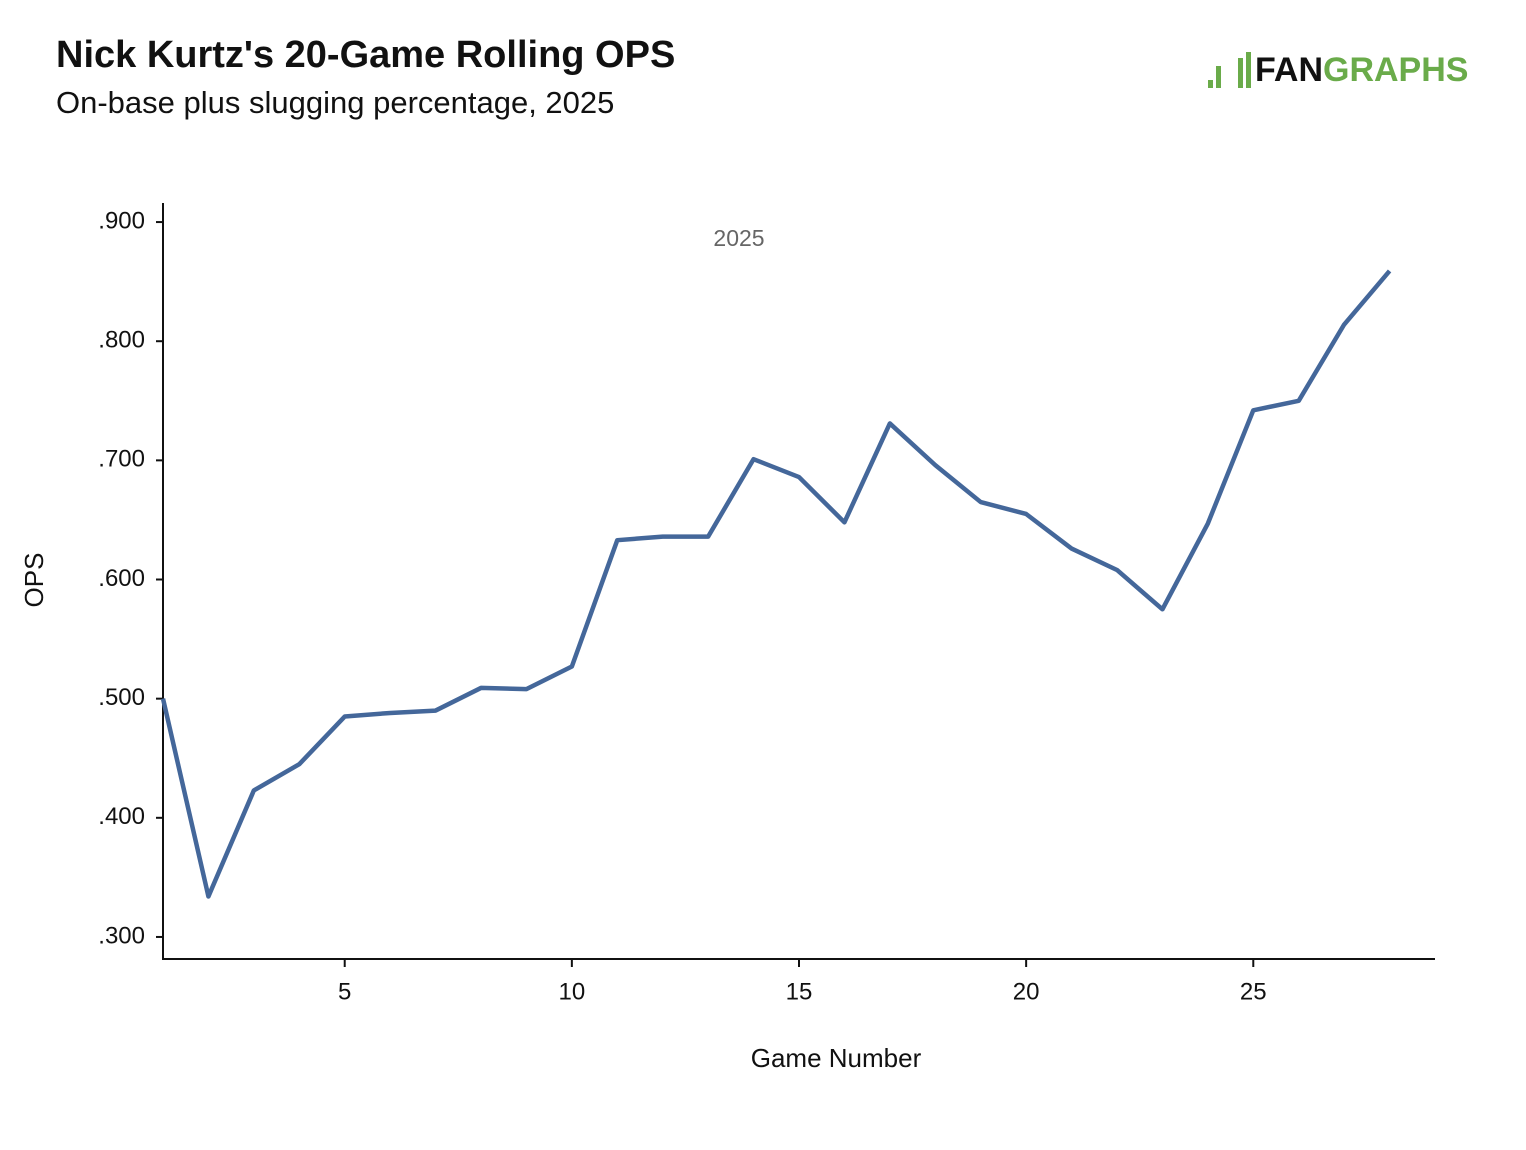  I want to click on x-tick-label: 15, so click(799, 991).